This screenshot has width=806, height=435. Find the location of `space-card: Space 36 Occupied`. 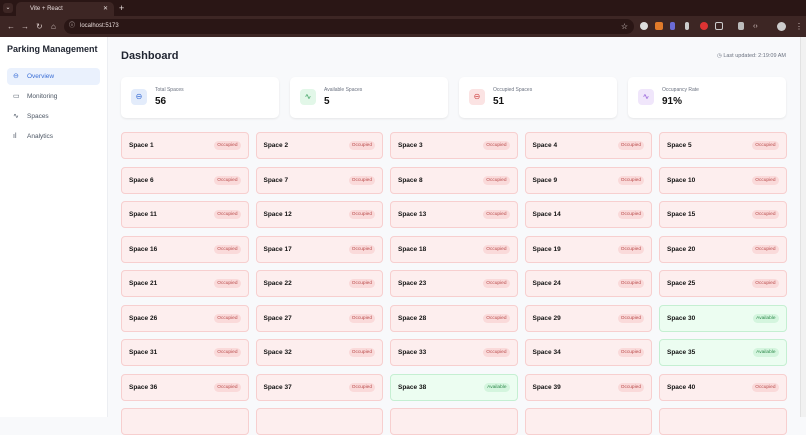

space-card: Space 36 Occupied is located at coordinates (185, 387).